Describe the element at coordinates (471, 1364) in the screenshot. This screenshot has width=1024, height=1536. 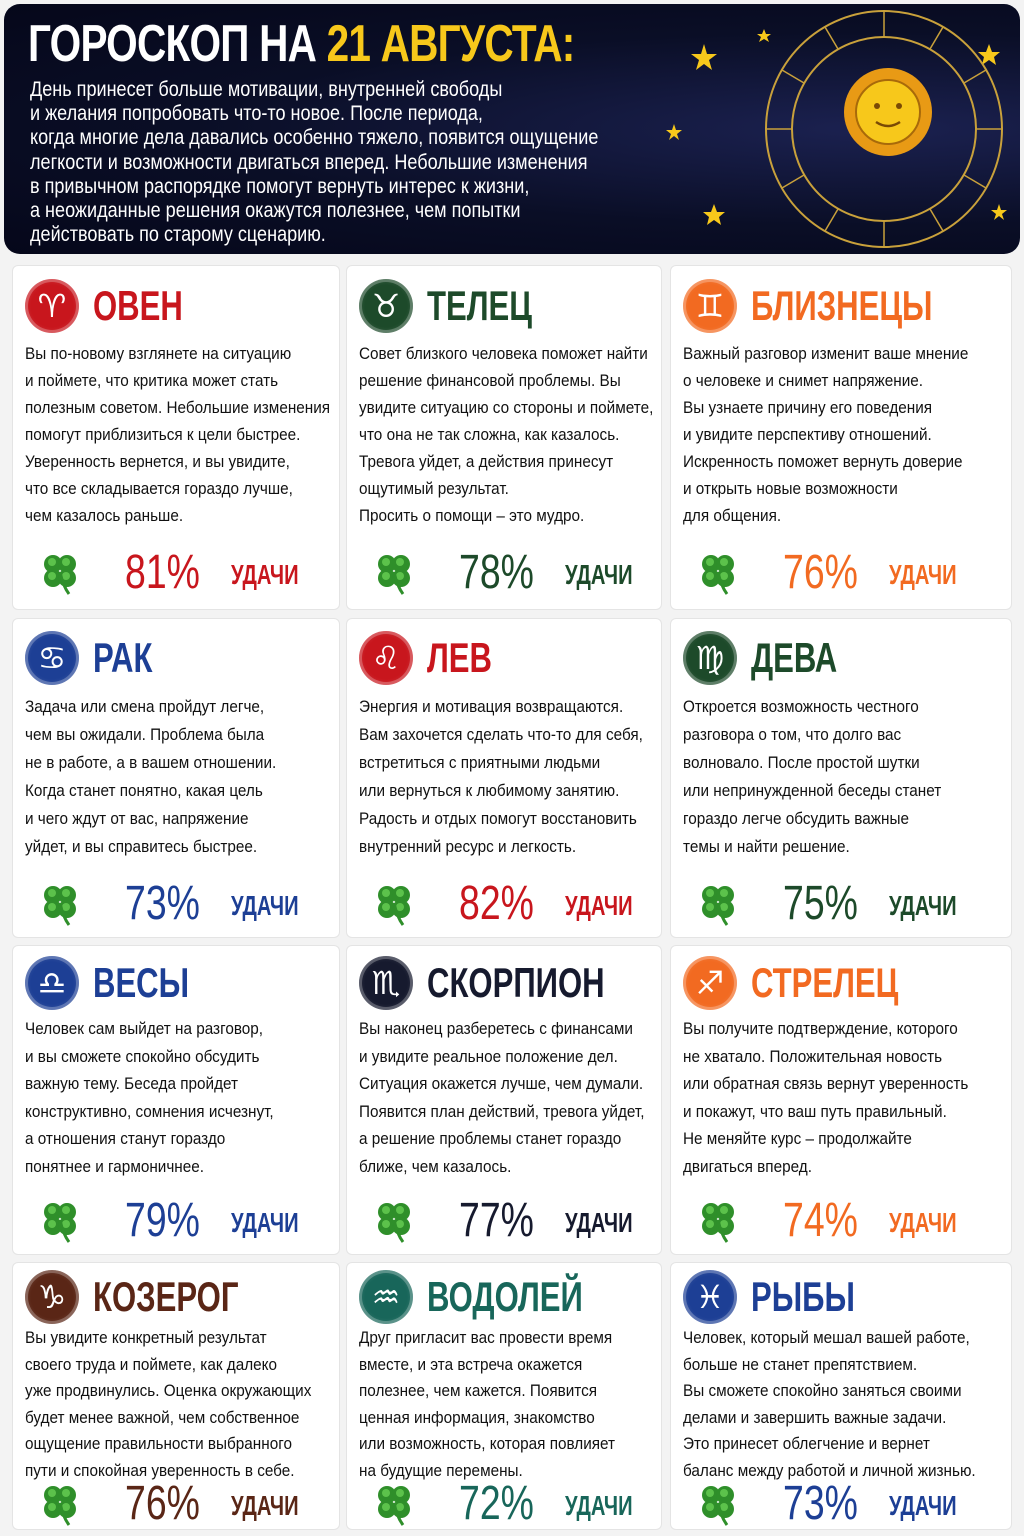
I see `text-line: вместе, и эта встреча окажется` at that location.